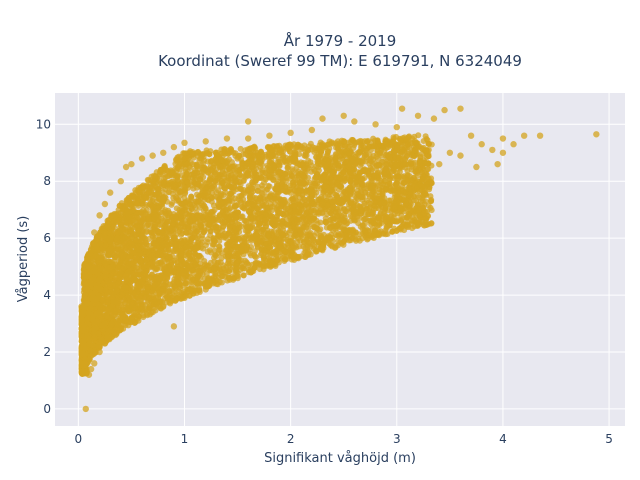  I want to click on x-tick-label: 4, so click(503, 439).